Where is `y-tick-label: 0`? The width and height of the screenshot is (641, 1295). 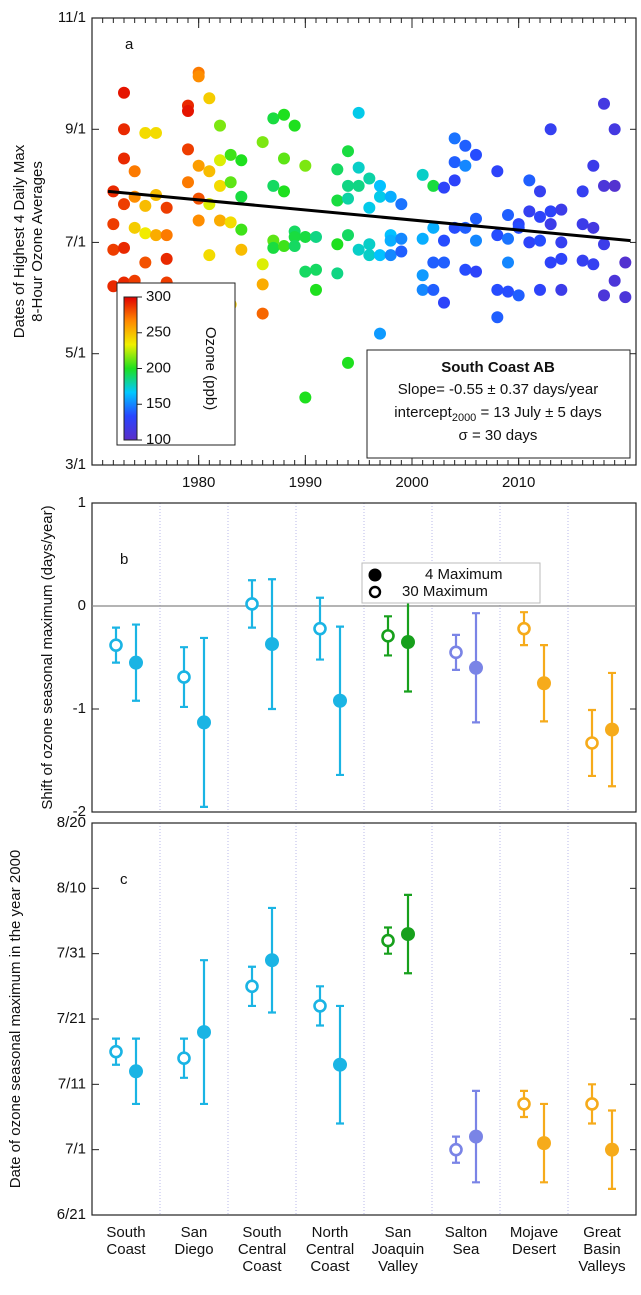
y-tick-label: 0 is located at coordinates (82, 605).